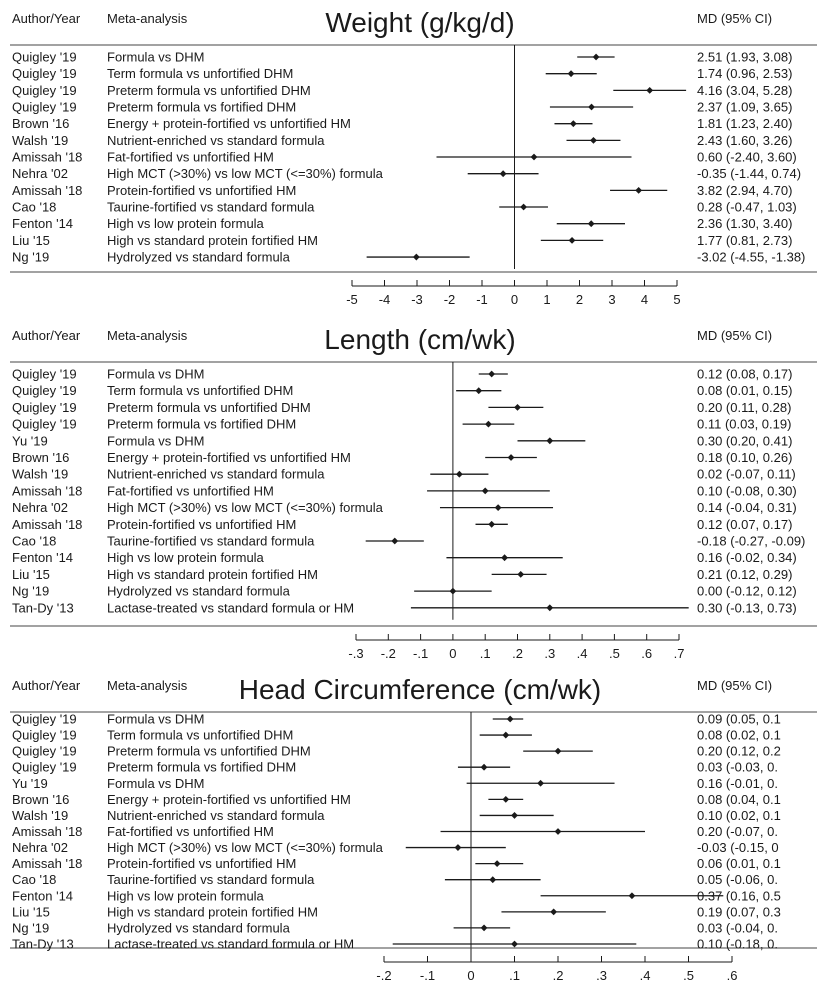  I want to click on row-effect-label: 0.18 (0.10, 0.26), so click(744, 457).